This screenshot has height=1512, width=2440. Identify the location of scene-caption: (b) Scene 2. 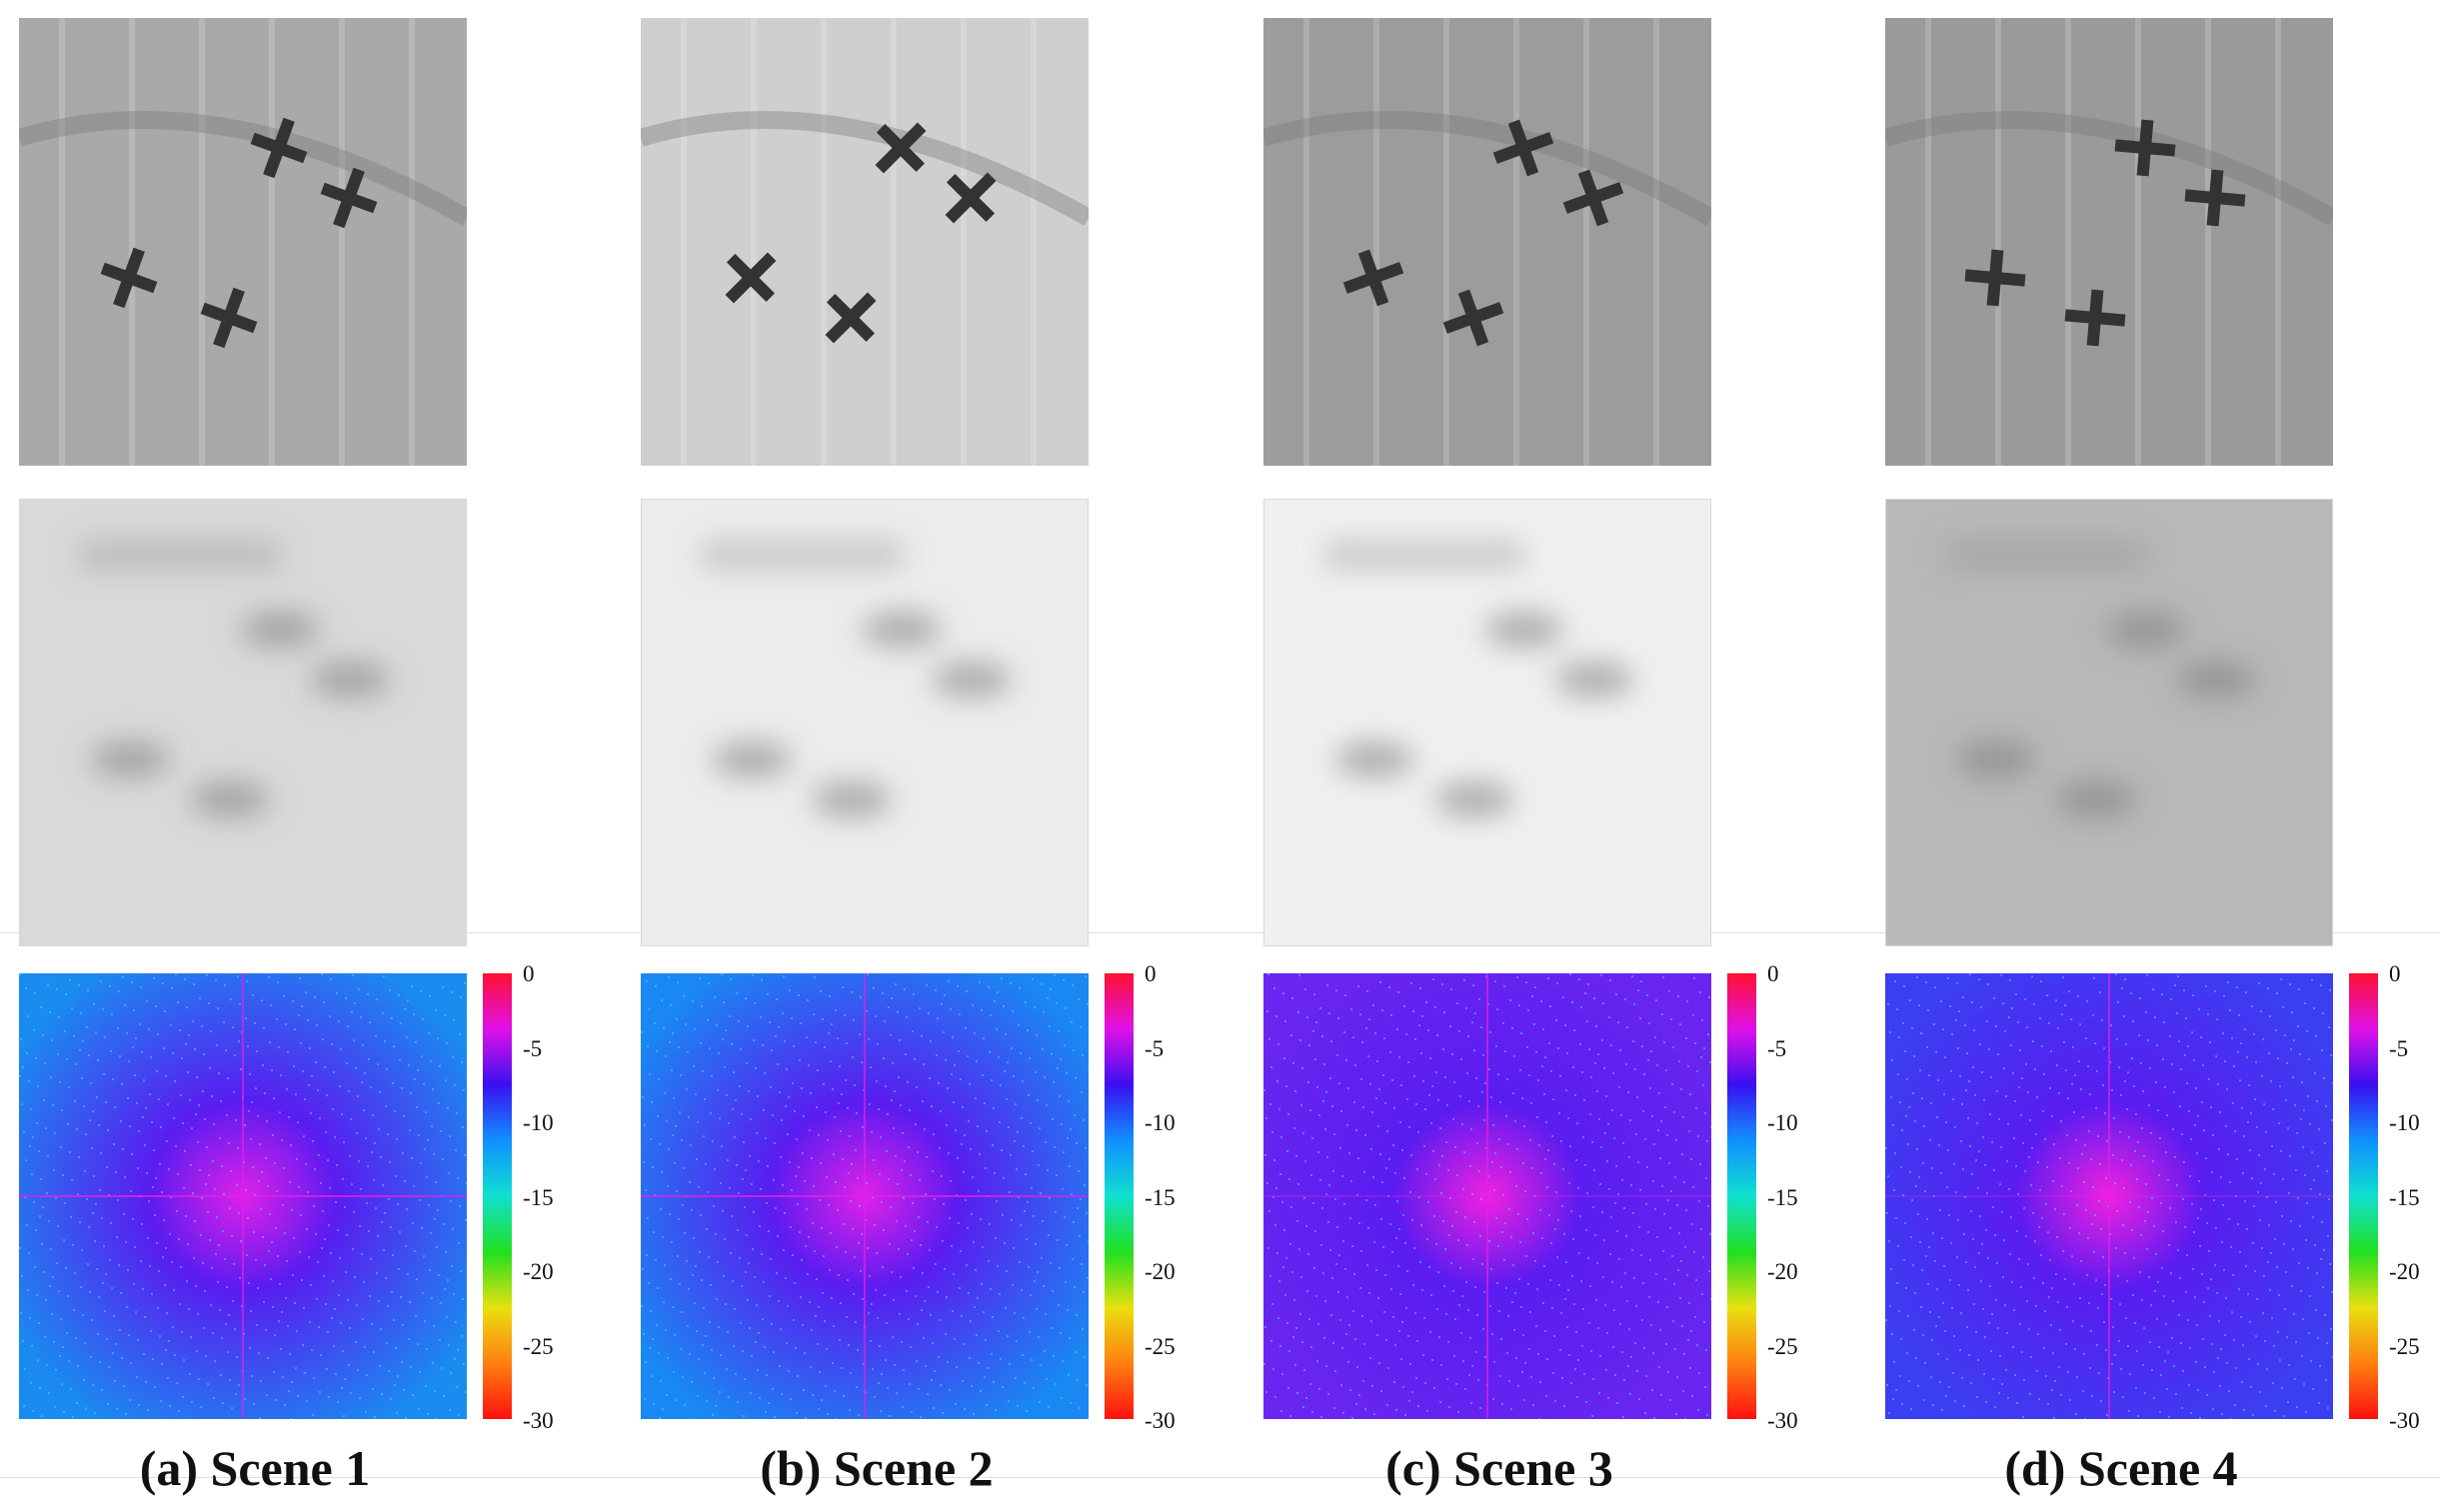
(877, 1468).